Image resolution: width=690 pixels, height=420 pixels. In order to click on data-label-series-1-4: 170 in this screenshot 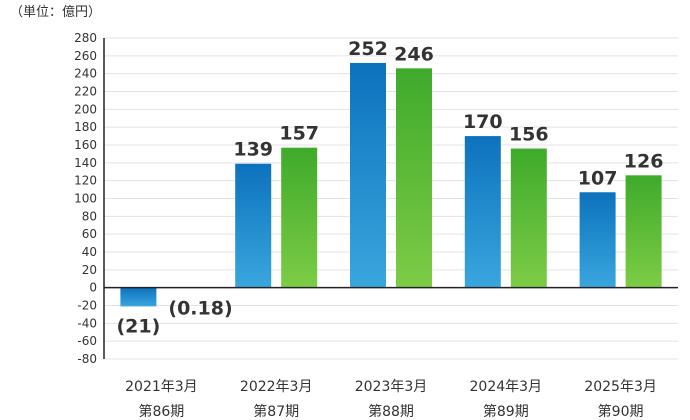, I will do `click(483, 122)`.